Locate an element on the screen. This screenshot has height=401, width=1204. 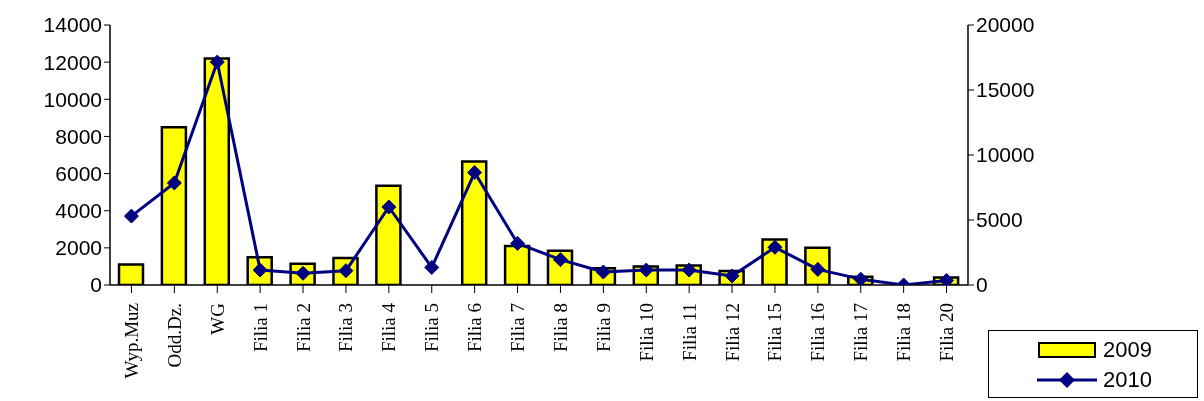
y2-tick-label: 15000 is located at coordinates (1005, 90).